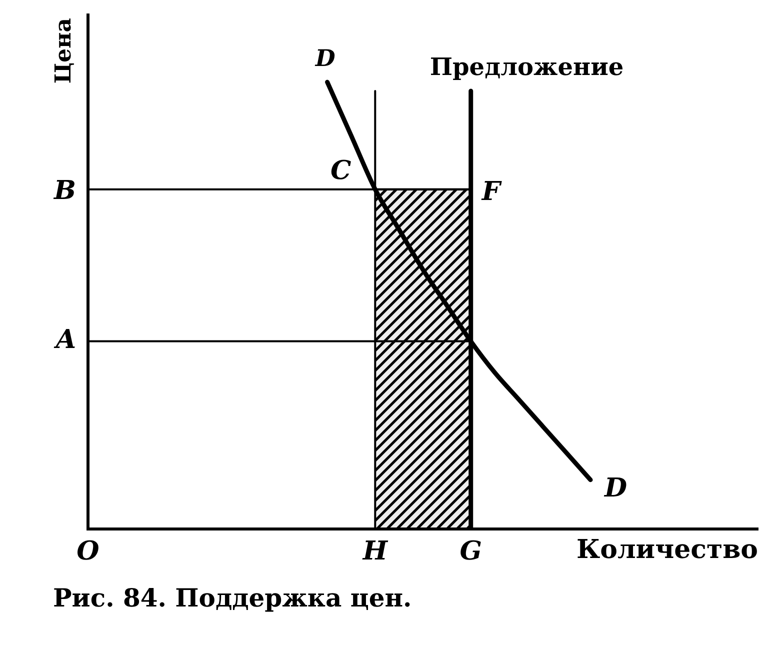 This screenshot has height=647, width=775. What do you see at coordinates (341, 171) in the screenshot?
I see `annotation: C` at bounding box center [341, 171].